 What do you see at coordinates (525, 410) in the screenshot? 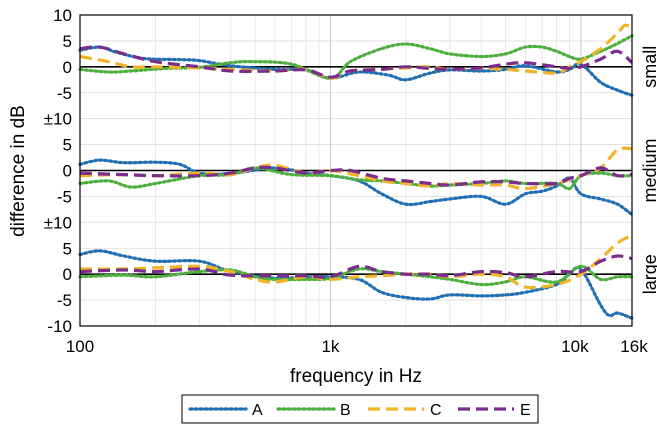
I see `legend-label-E: E` at bounding box center [525, 410].